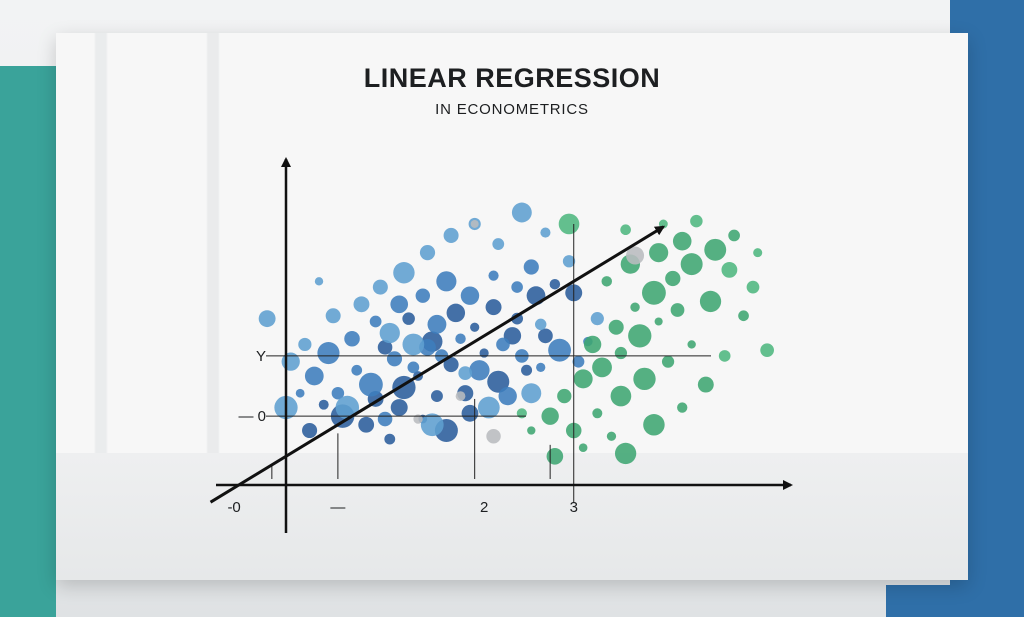 This screenshot has width=1024, height=617. Describe the element at coordinates (512, 78) in the screenshot. I see `chart-title: LINEAR REGRESSION` at that location.